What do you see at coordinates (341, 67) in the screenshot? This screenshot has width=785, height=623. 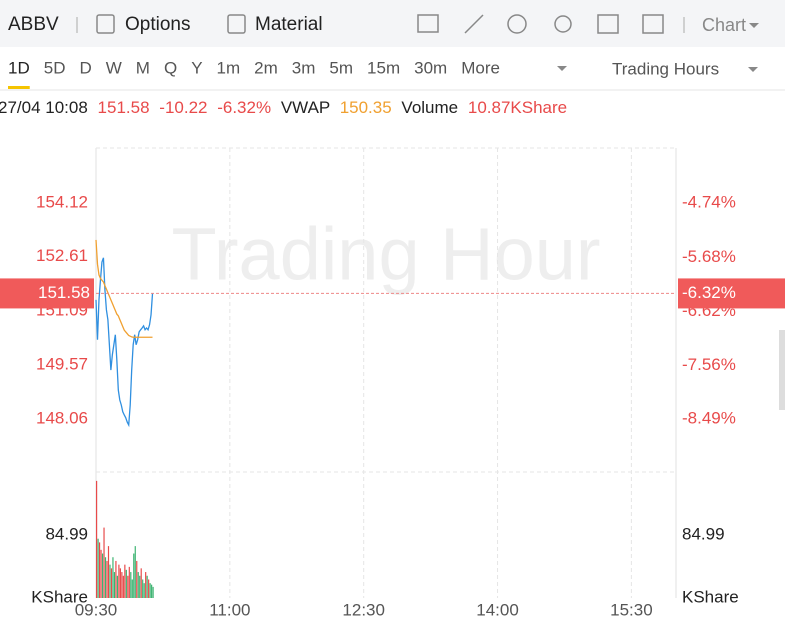 I see `period-tab: 5m` at bounding box center [341, 67].